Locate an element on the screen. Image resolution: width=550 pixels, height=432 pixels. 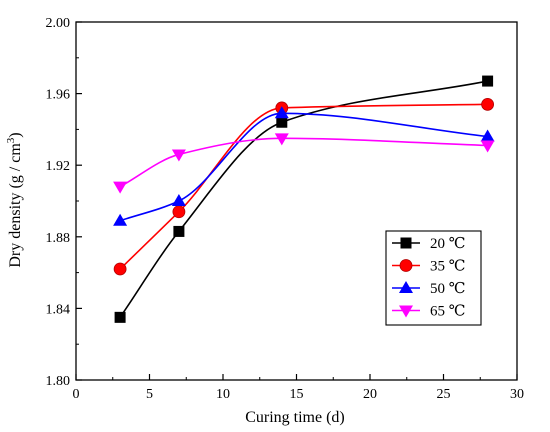
x-tick-label: 0 is located at coordinates (76, 394).